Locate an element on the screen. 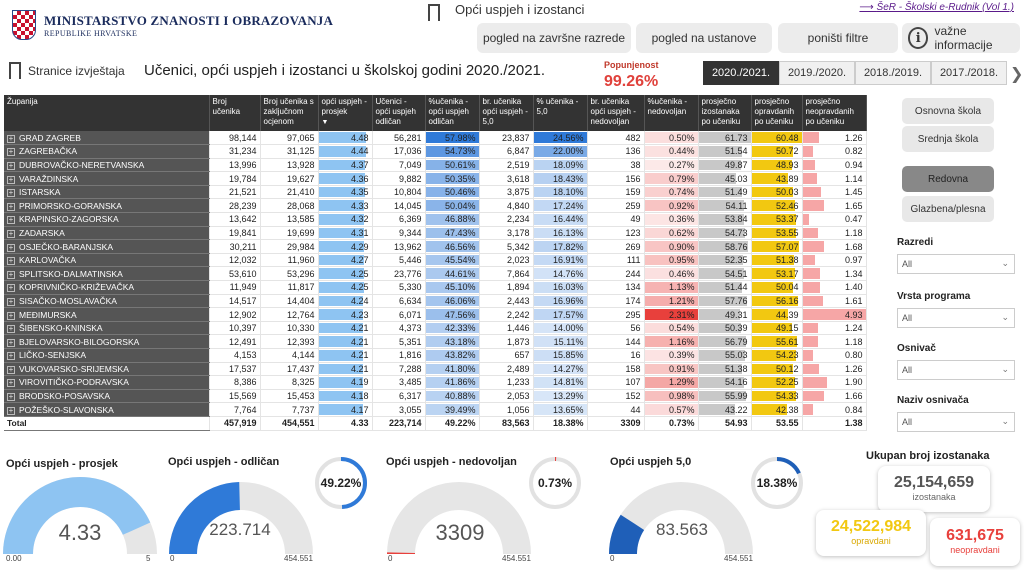 This screenshot has width=1024, height=570. arrow-link-icon: ⟶ is located at coordinates (868, 7).